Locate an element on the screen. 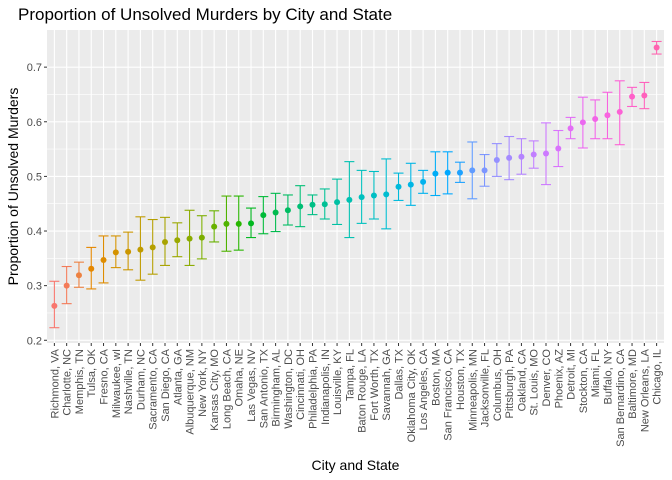  x-tick-label: Birmingham, AL is located at coordinates (277, 388).